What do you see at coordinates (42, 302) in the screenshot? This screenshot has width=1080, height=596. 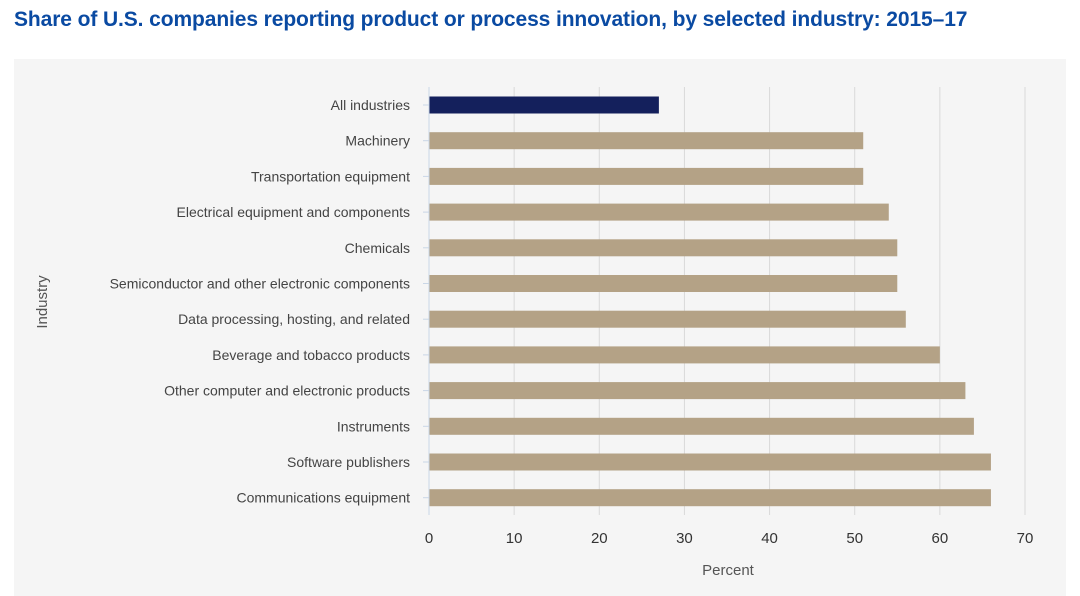 I see `y-axis-title: Industry` at bounding box center [42, 302].